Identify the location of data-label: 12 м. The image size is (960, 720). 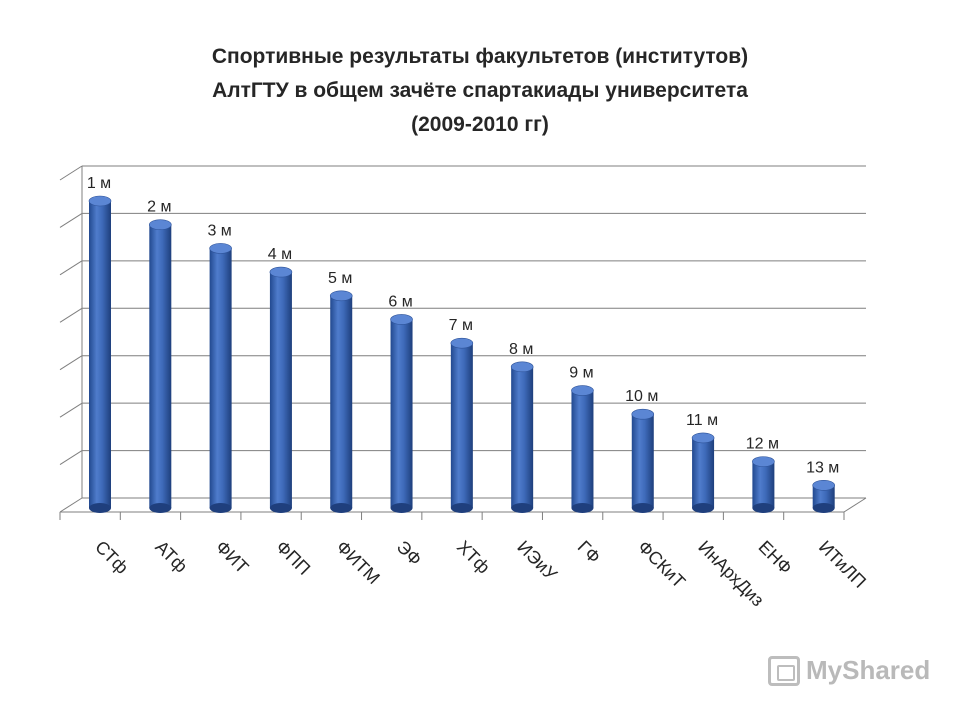
(762, 444).